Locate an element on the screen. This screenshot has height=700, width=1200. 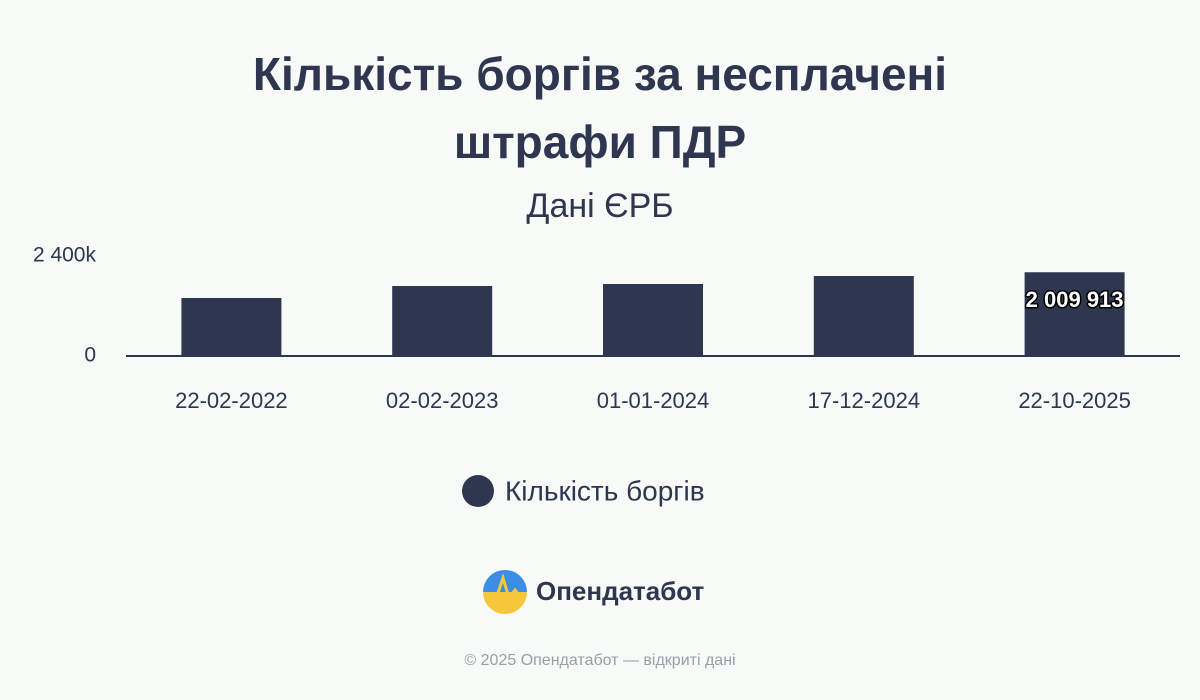
x-tick-label: 22-02-2022 is located at coordinates (231, 400).